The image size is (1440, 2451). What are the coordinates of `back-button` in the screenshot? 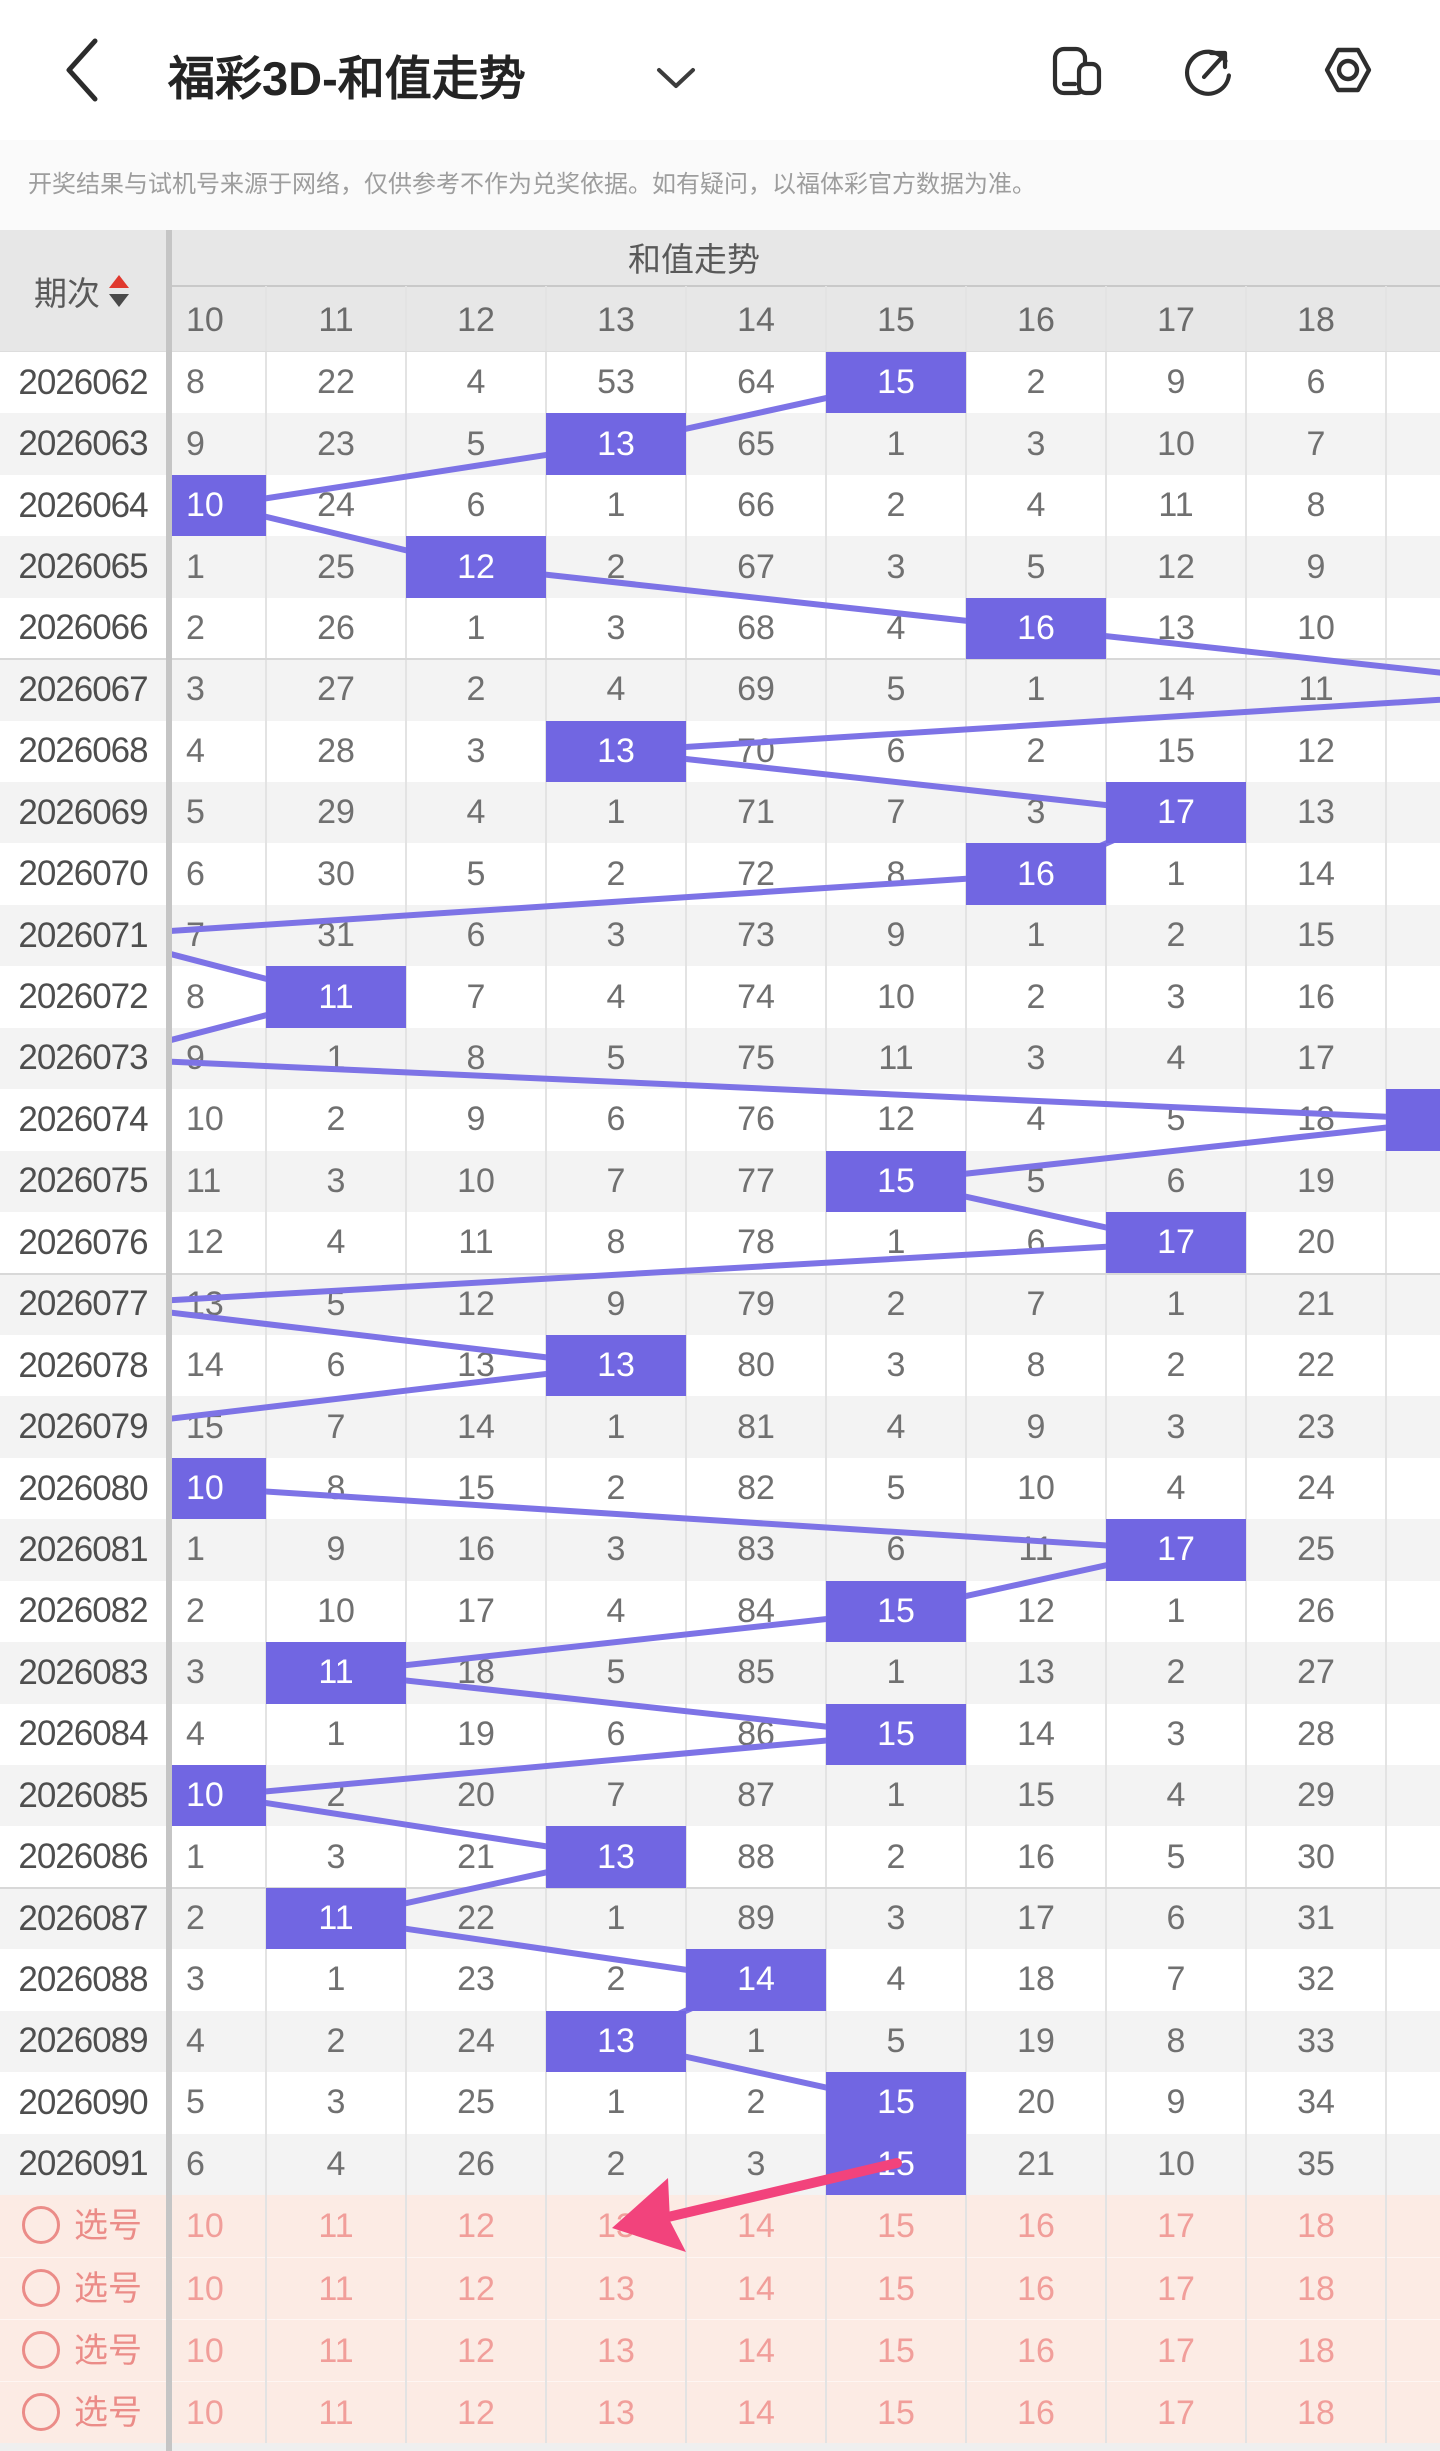 It's located at (82, 70).